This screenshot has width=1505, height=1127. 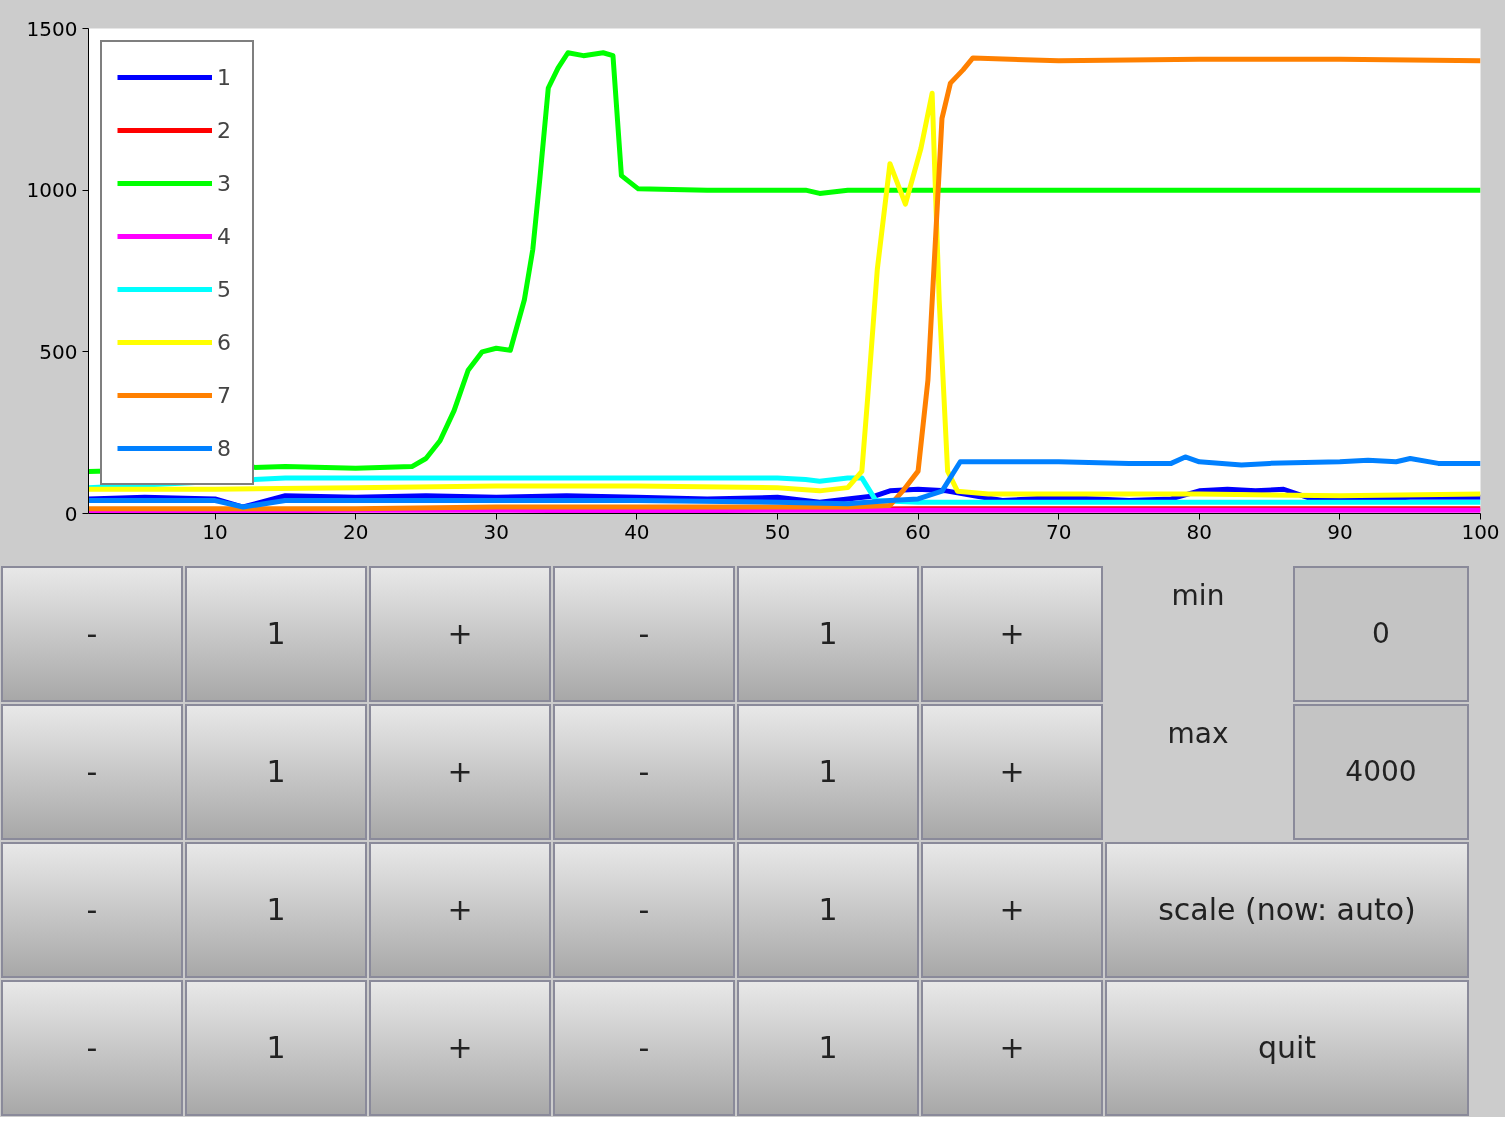 I want to click on legend-label: 7, so click(x=224, y=395).